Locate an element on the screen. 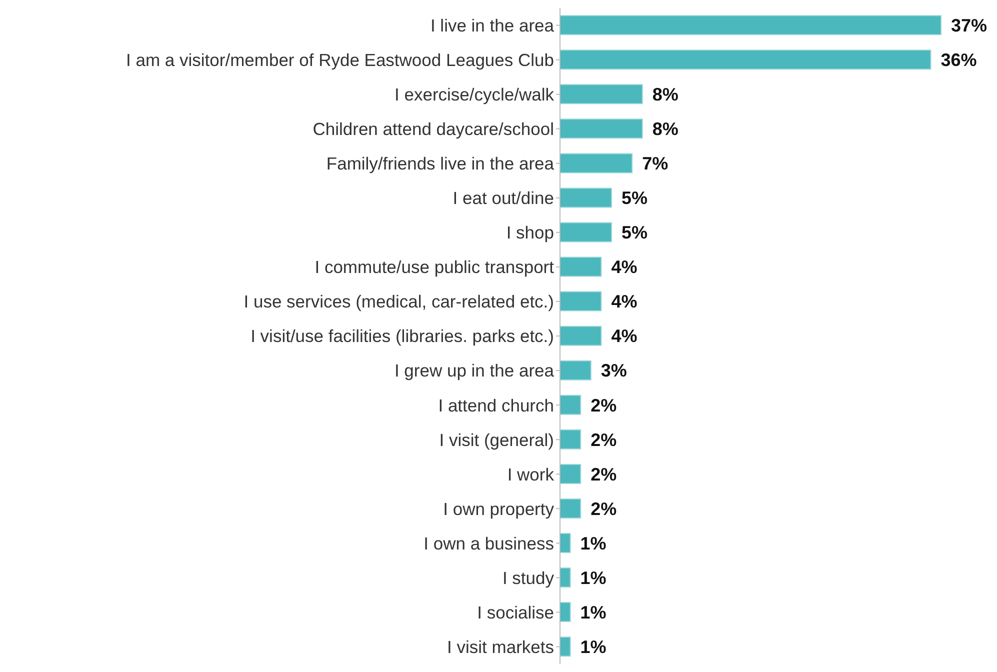 The height and width of the screenshot is (672, 997). y-tick-label: I socialise is located at coordinates (515, 612).